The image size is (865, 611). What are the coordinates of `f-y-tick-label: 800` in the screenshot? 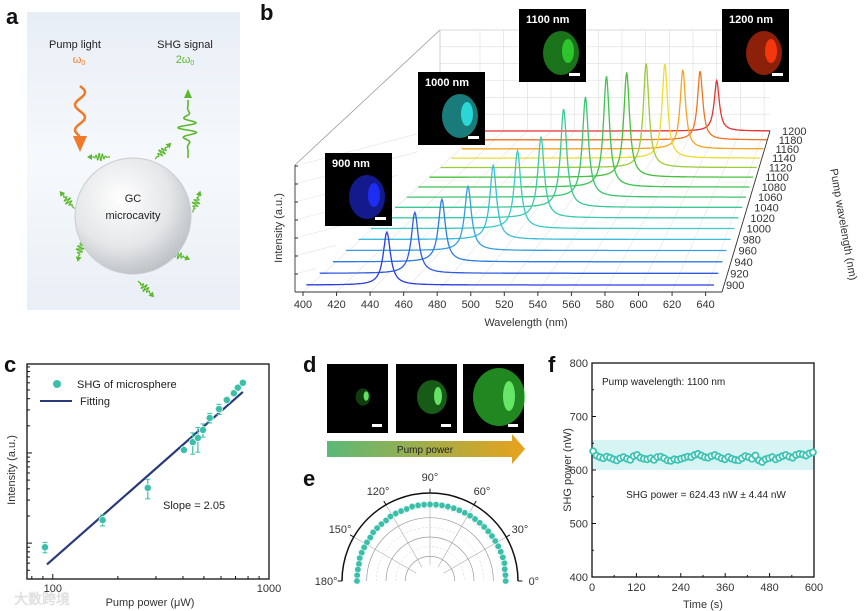 It's located at (579, 364).